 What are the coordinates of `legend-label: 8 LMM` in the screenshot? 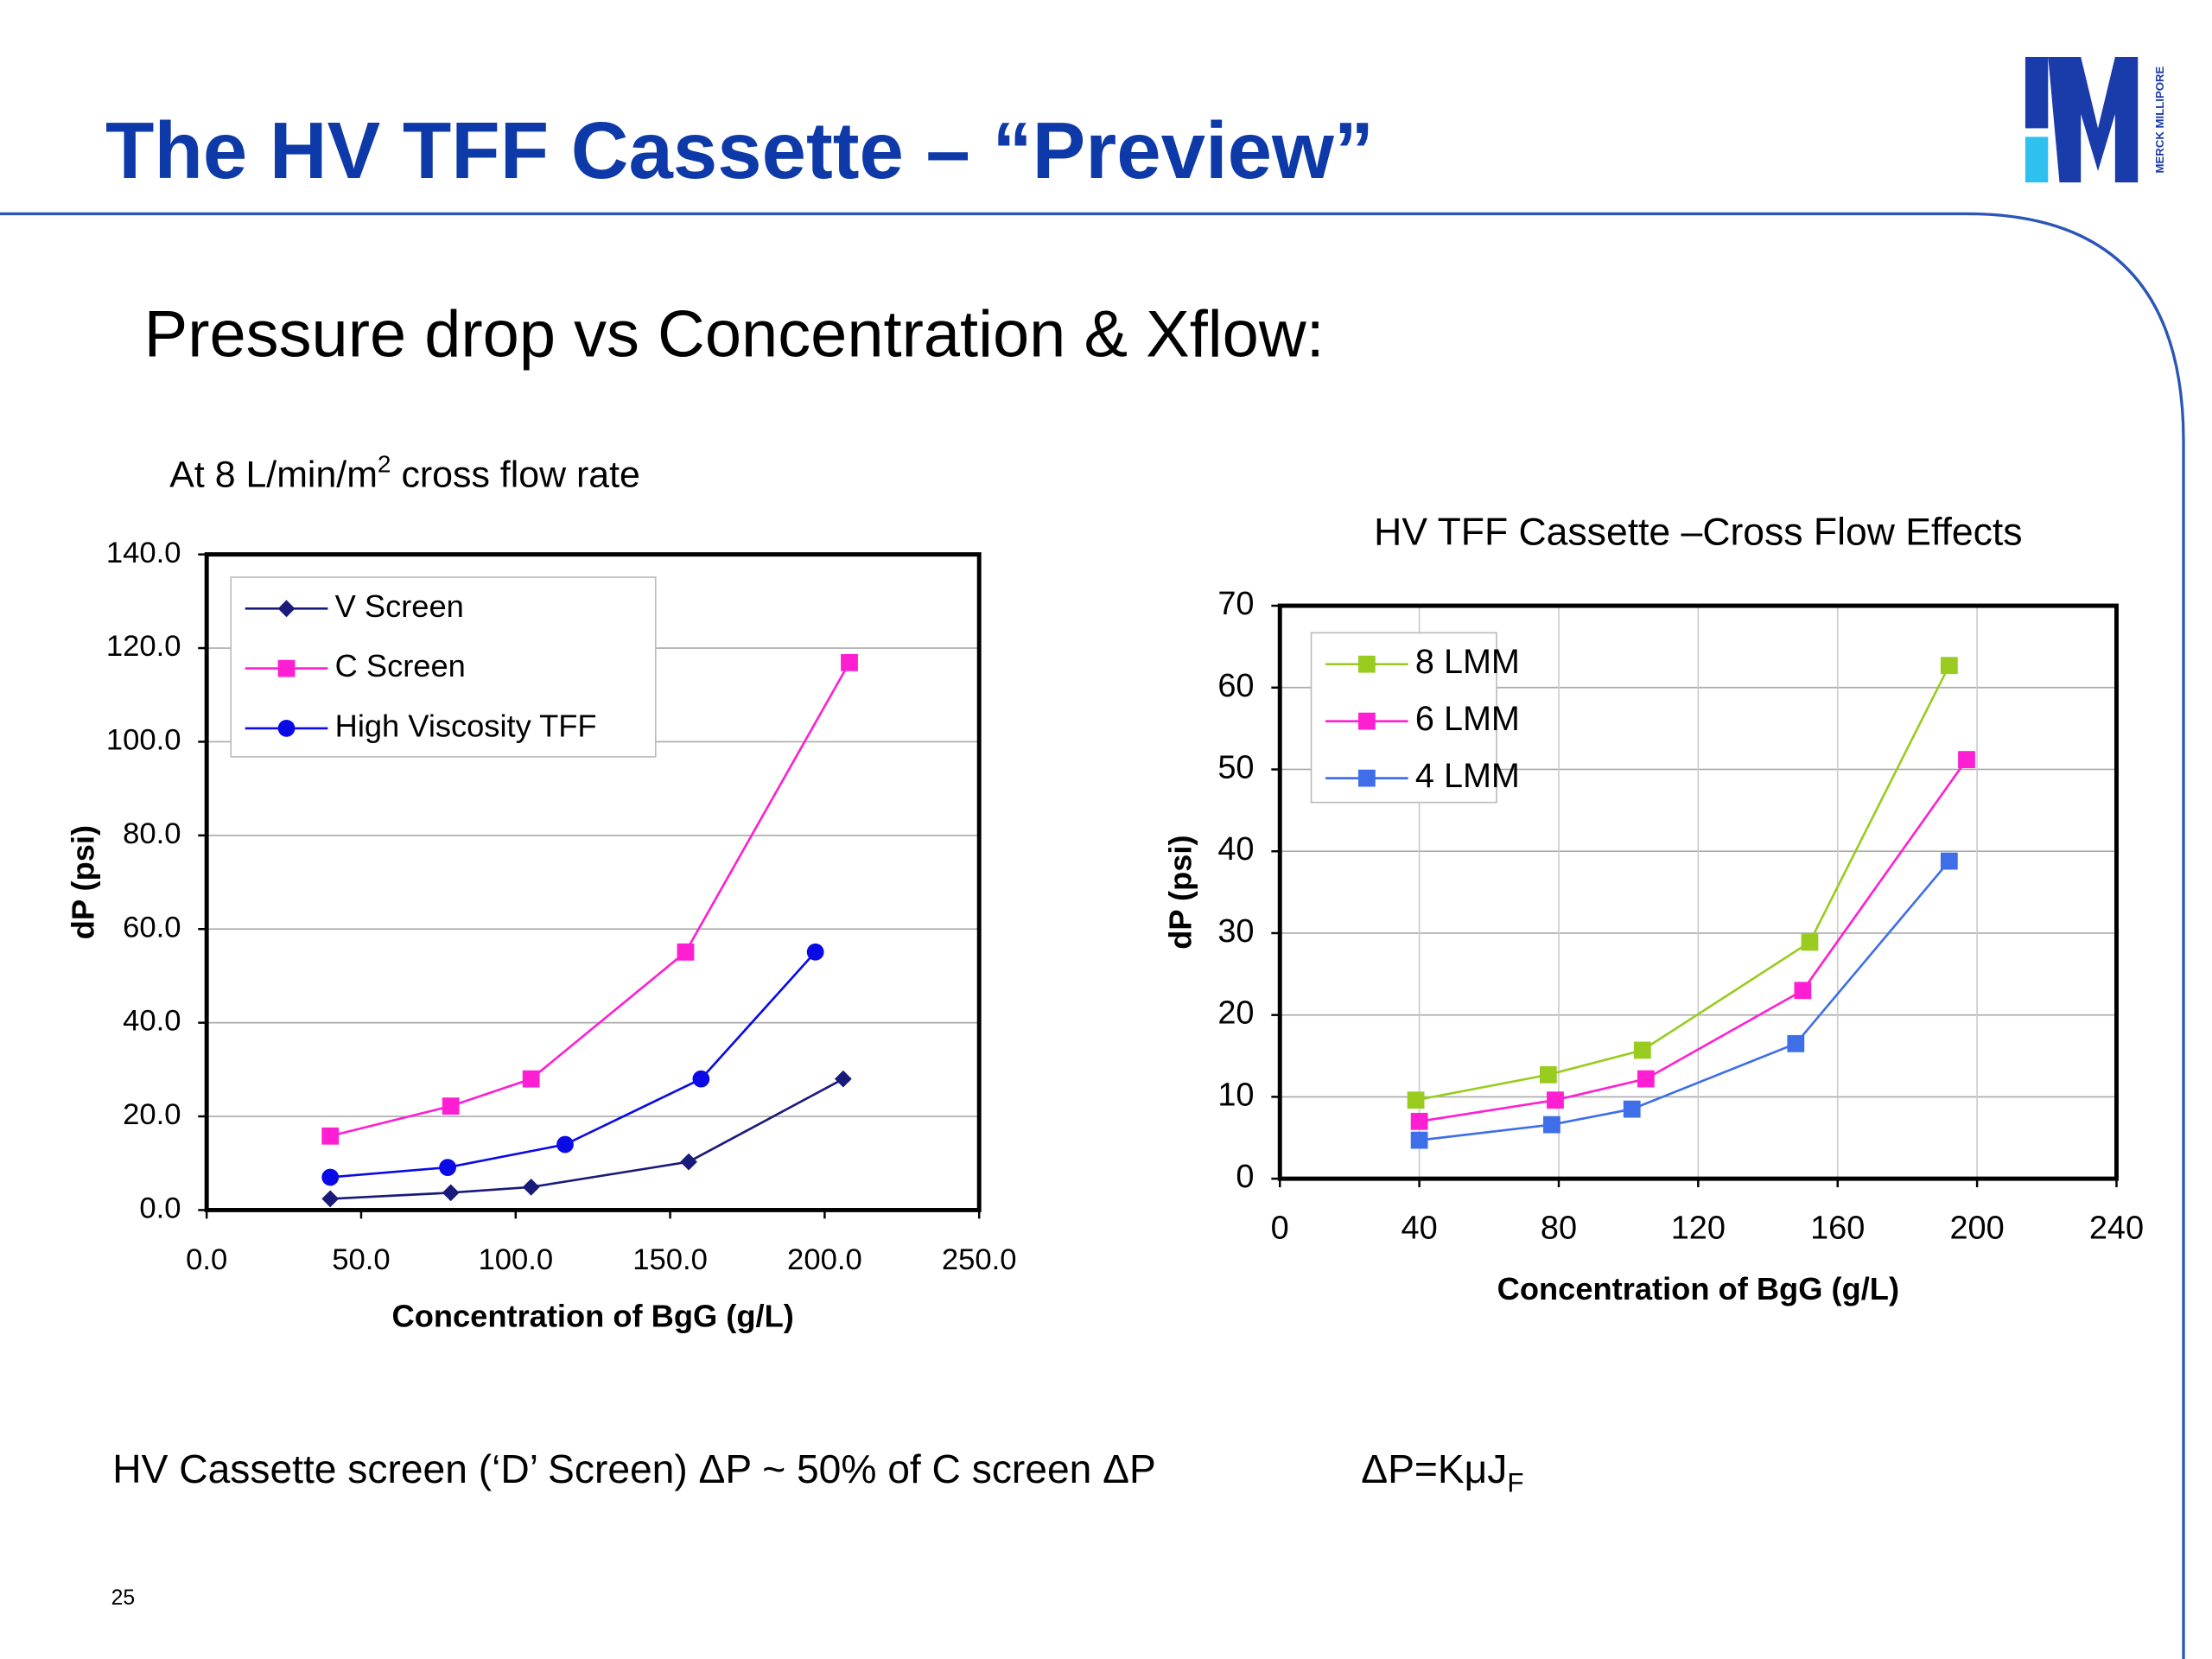 It's located at (1467, 662).